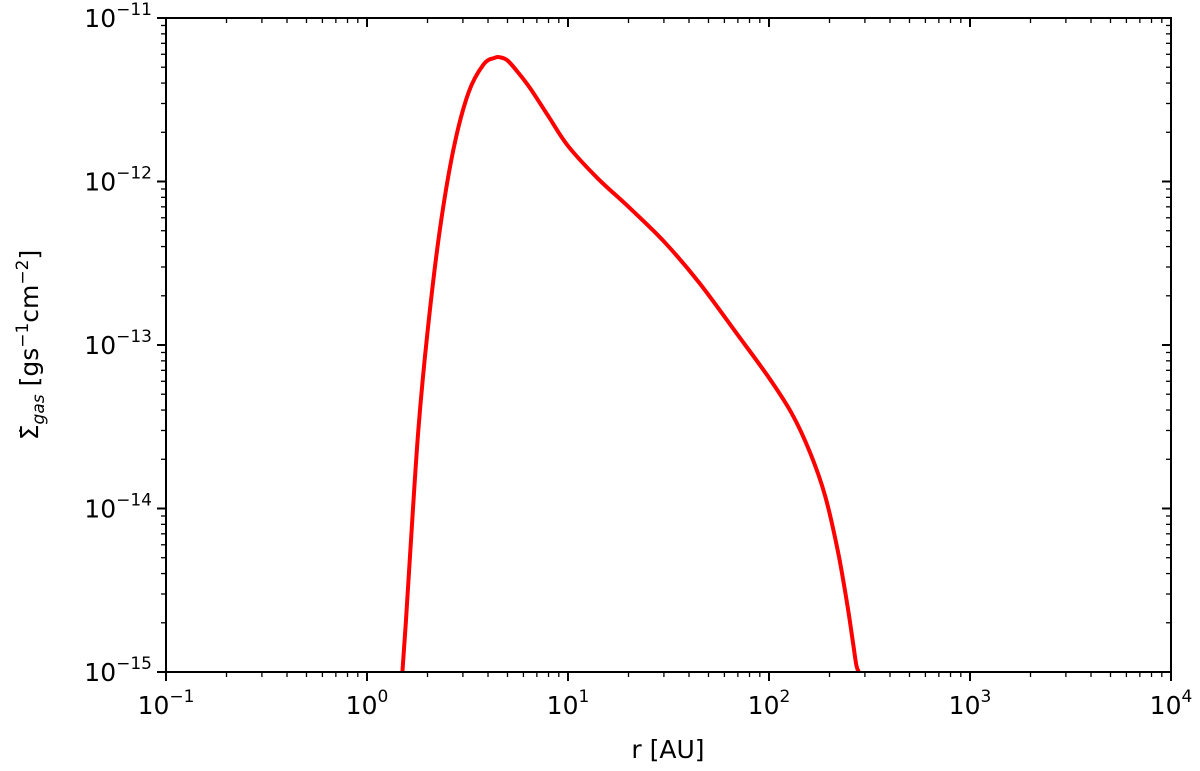  What do you see at coordinates (29, 304) in the screenshot?
I see `y-axis-label-units-mid: cm` at bounding box center [29, 304].